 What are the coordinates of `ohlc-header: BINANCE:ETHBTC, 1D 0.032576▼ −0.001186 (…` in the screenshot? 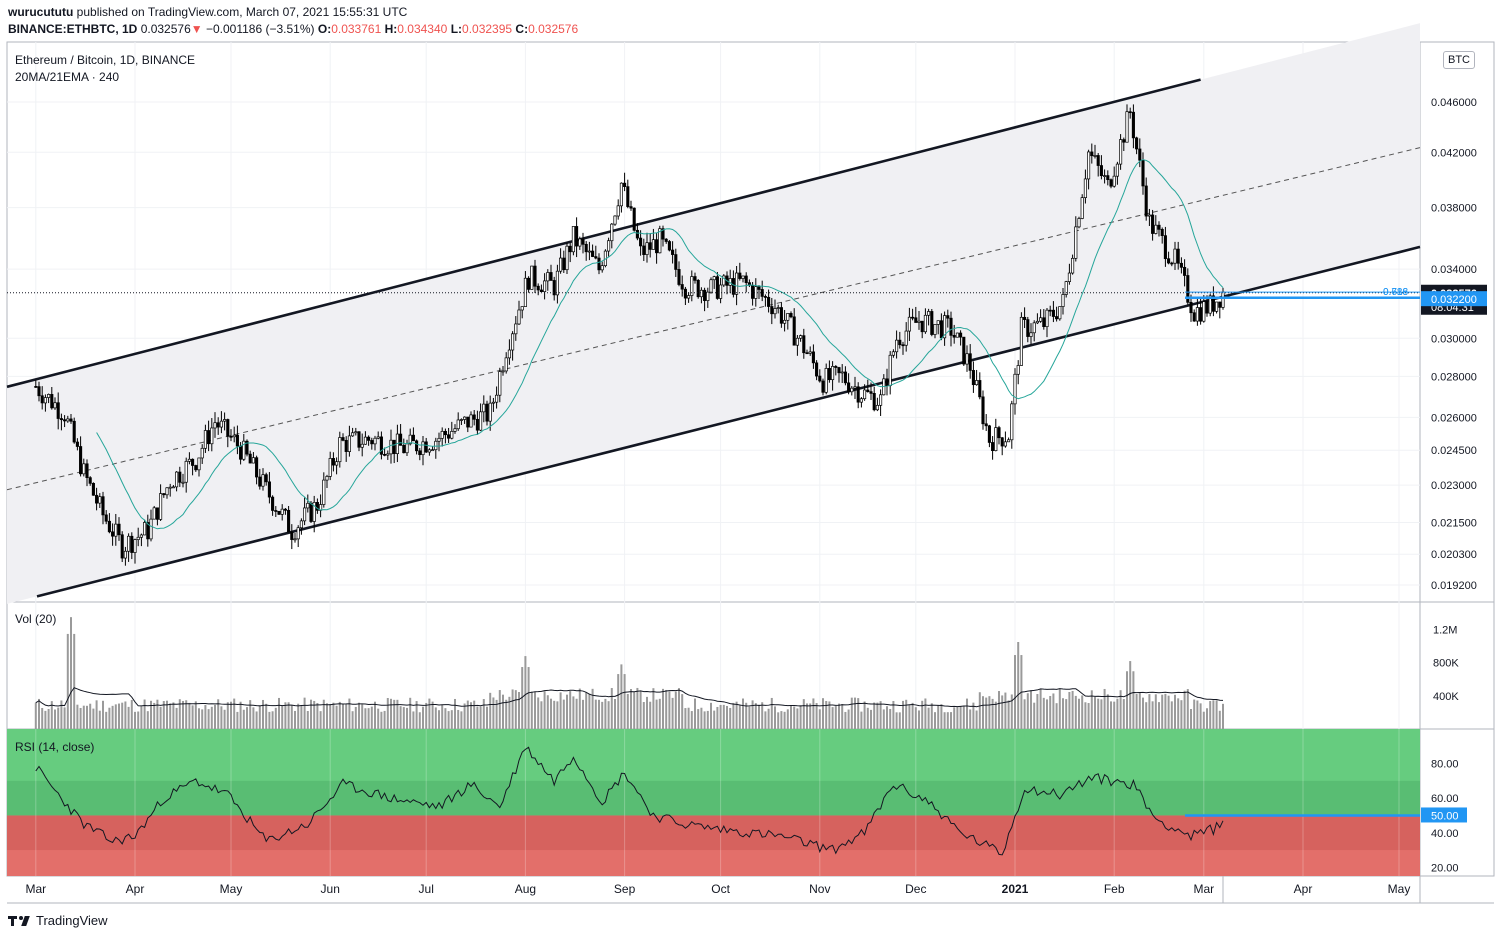 It's located at (293, 29).